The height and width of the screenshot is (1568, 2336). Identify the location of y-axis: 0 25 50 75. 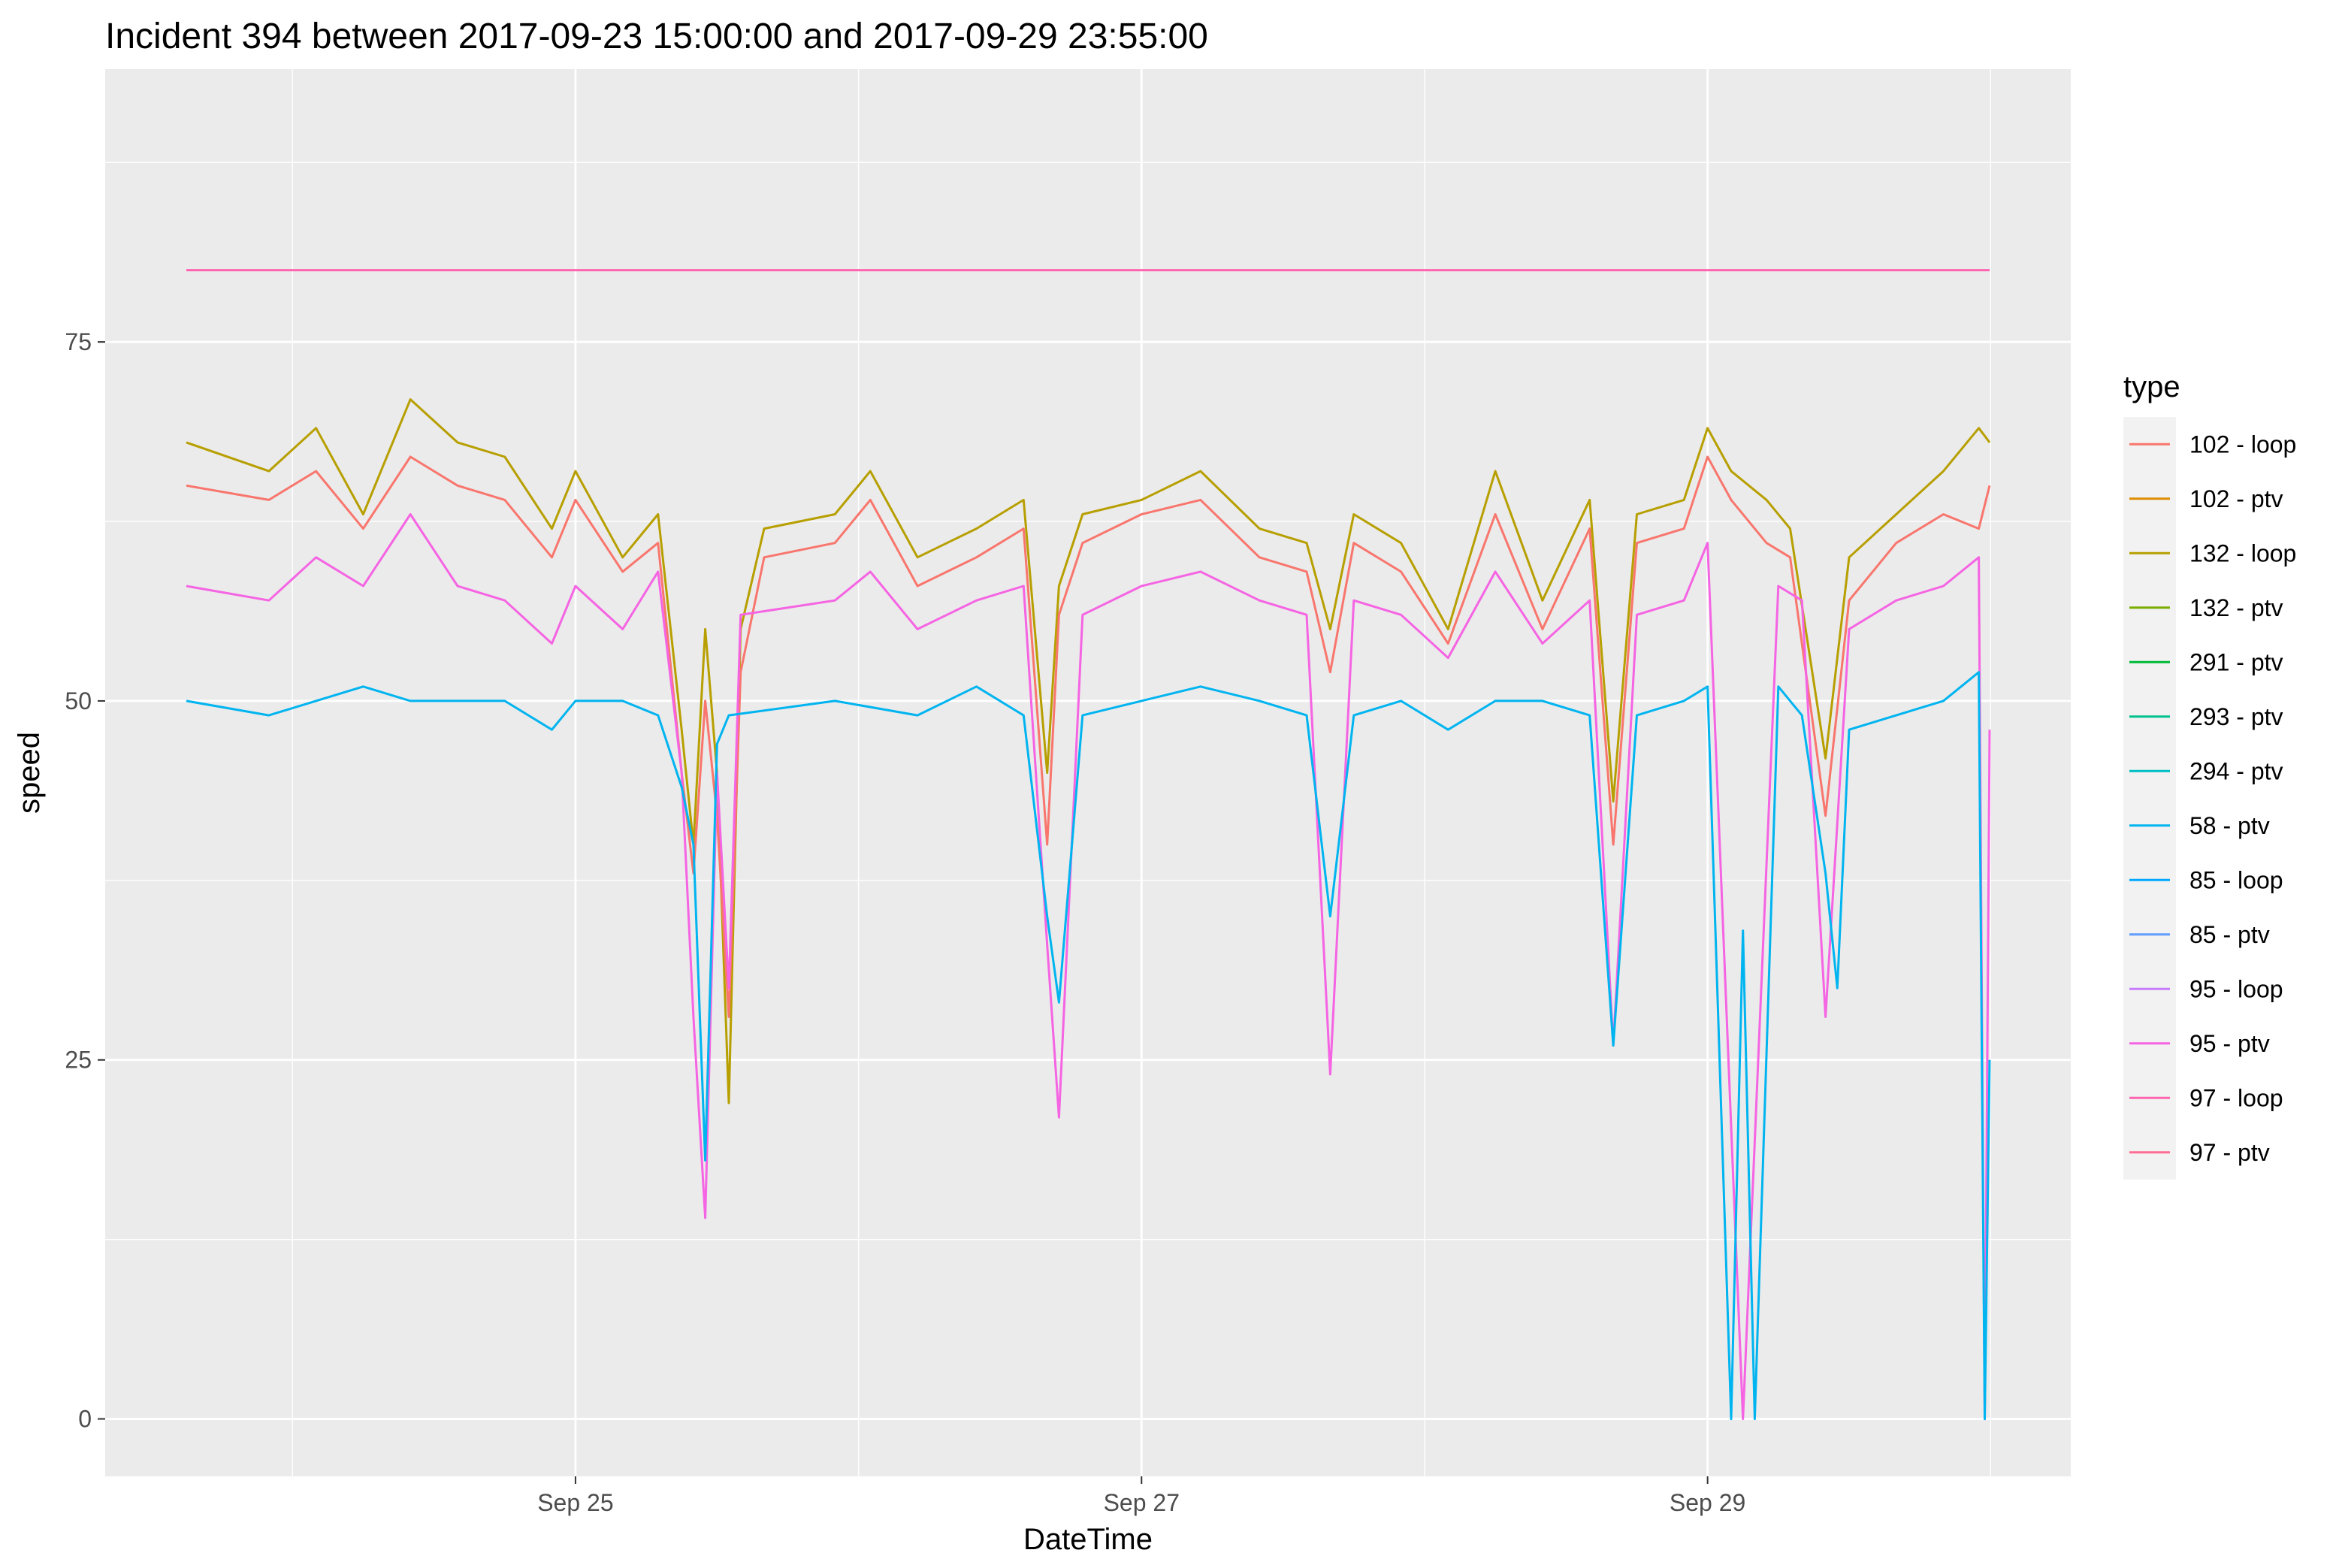
(85, 880).